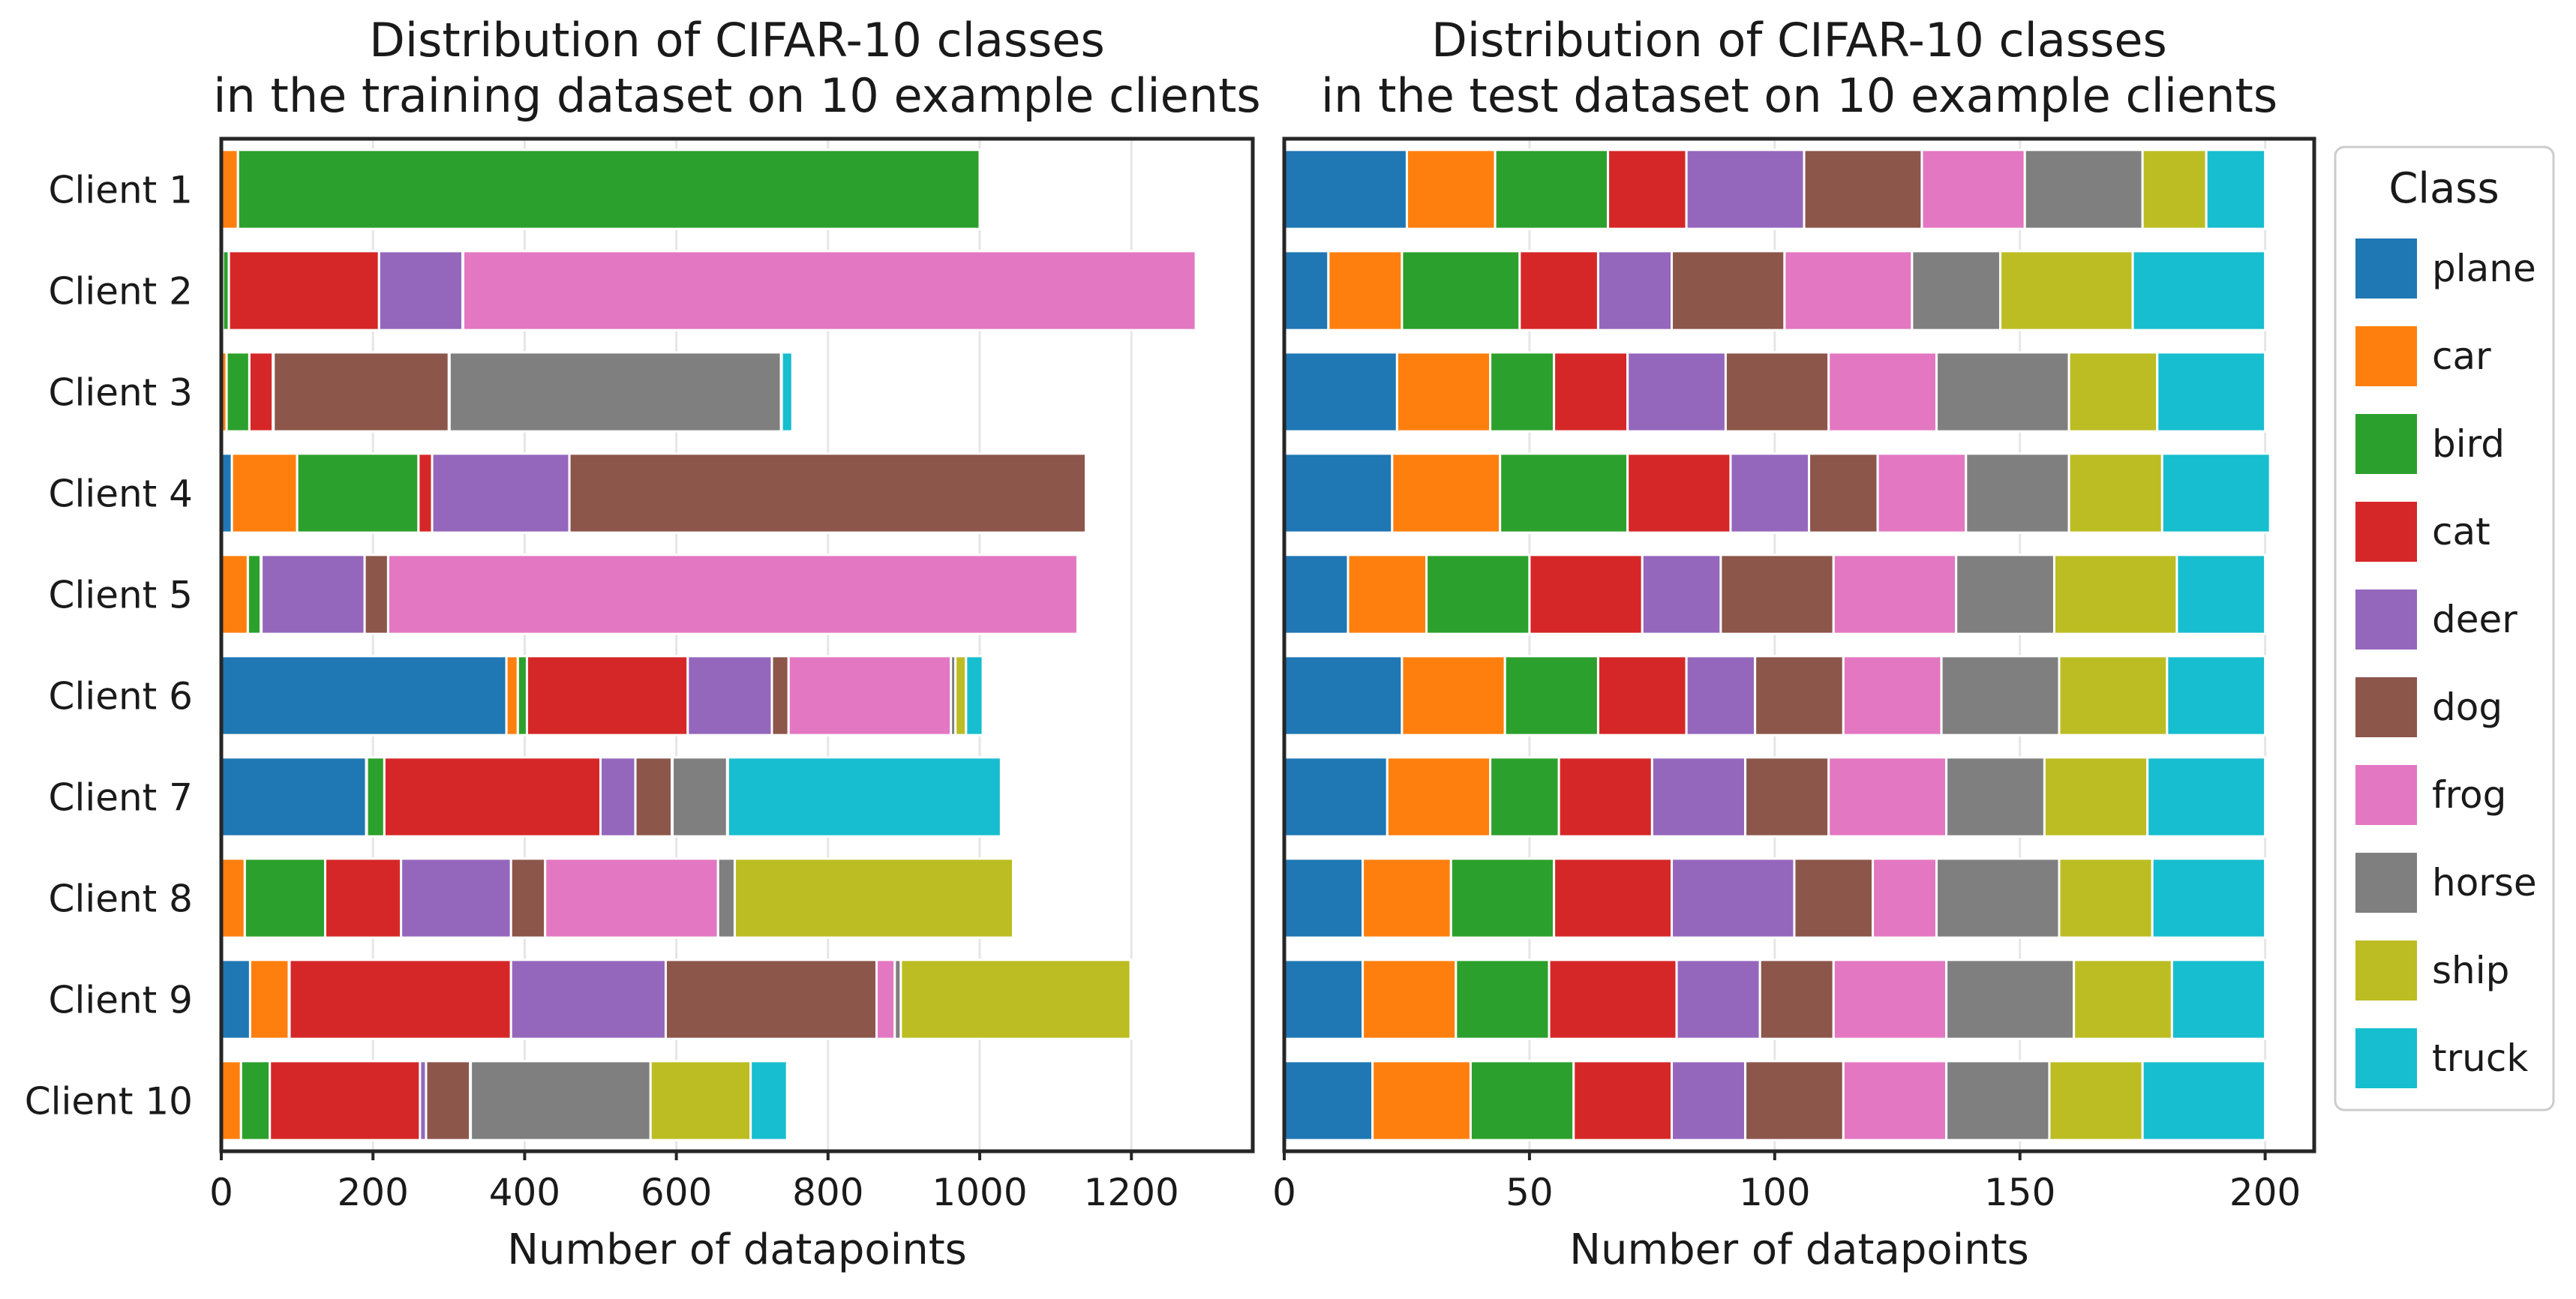 This screenshot has width=2576, height=1299. Describe the element at coordinates (2386, 532) in the screenshot. I see `legend-swatch-cat` at that location.